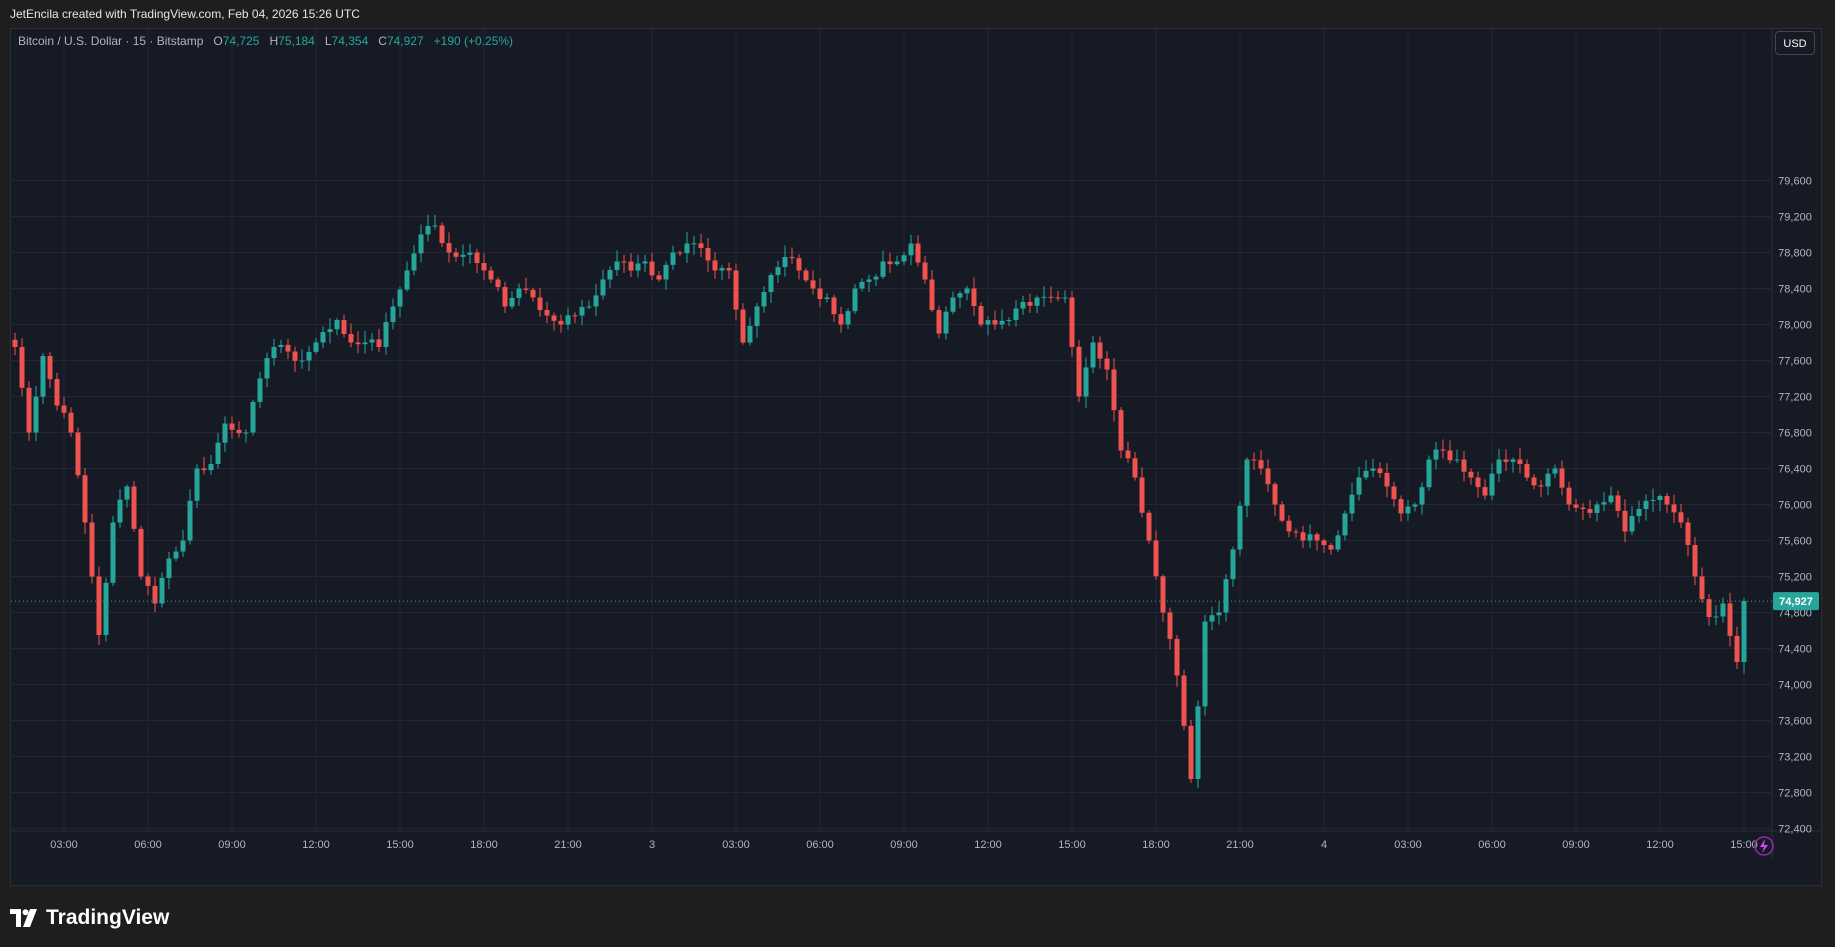 The image size is (1835, 947). I want to click on tradingview-brand: TradingView, so click(89, 918).